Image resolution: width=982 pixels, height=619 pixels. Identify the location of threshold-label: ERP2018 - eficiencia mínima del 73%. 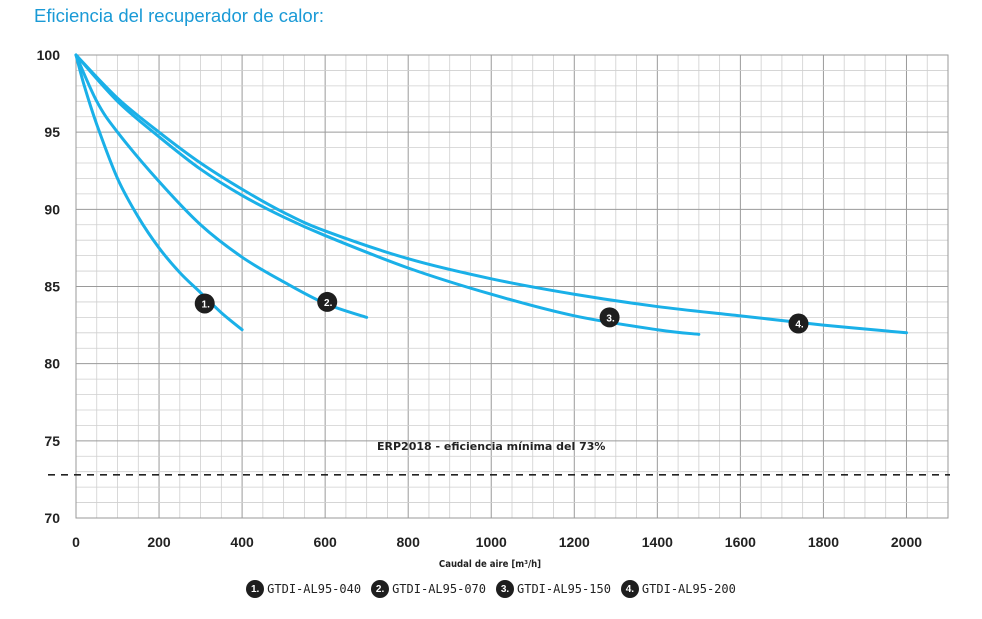
(491, 446).